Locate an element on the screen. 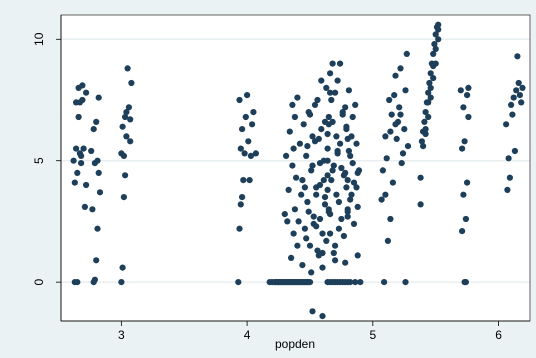 The image size is (536, 358). x-tick-label: 5 is located at coordinates (372, 335).